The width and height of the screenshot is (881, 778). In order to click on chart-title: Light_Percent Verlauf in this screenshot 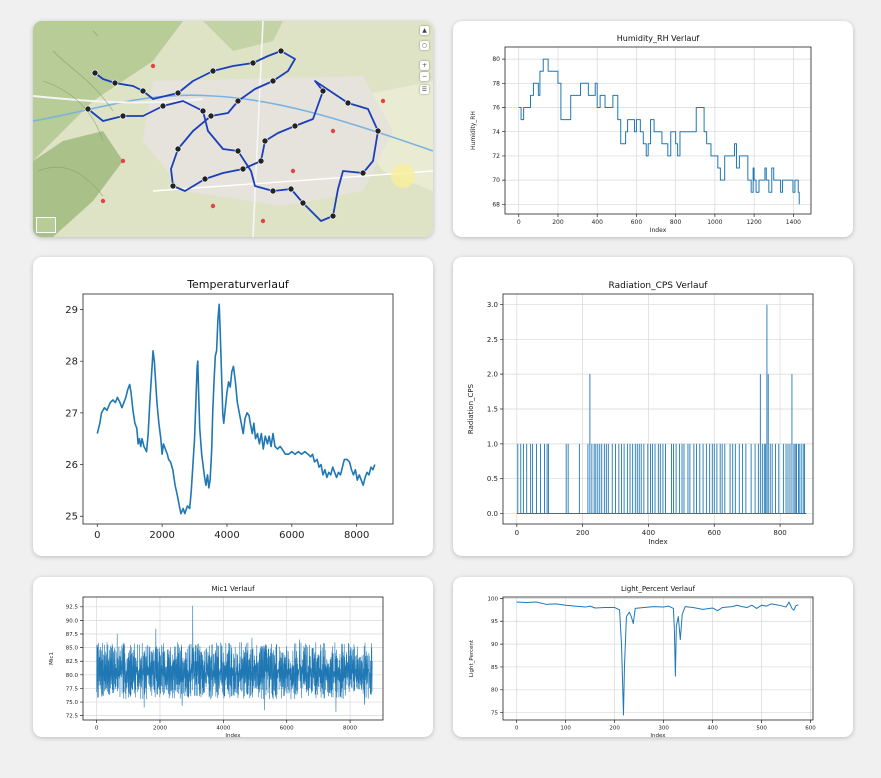, I will do `click(658, 589)`.